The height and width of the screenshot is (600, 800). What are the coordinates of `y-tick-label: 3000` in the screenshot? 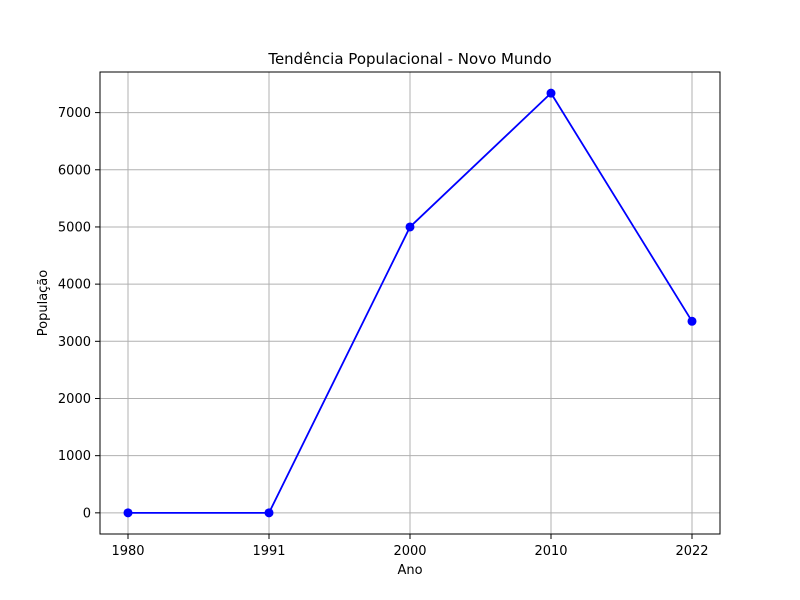 It's located at (74, 342).